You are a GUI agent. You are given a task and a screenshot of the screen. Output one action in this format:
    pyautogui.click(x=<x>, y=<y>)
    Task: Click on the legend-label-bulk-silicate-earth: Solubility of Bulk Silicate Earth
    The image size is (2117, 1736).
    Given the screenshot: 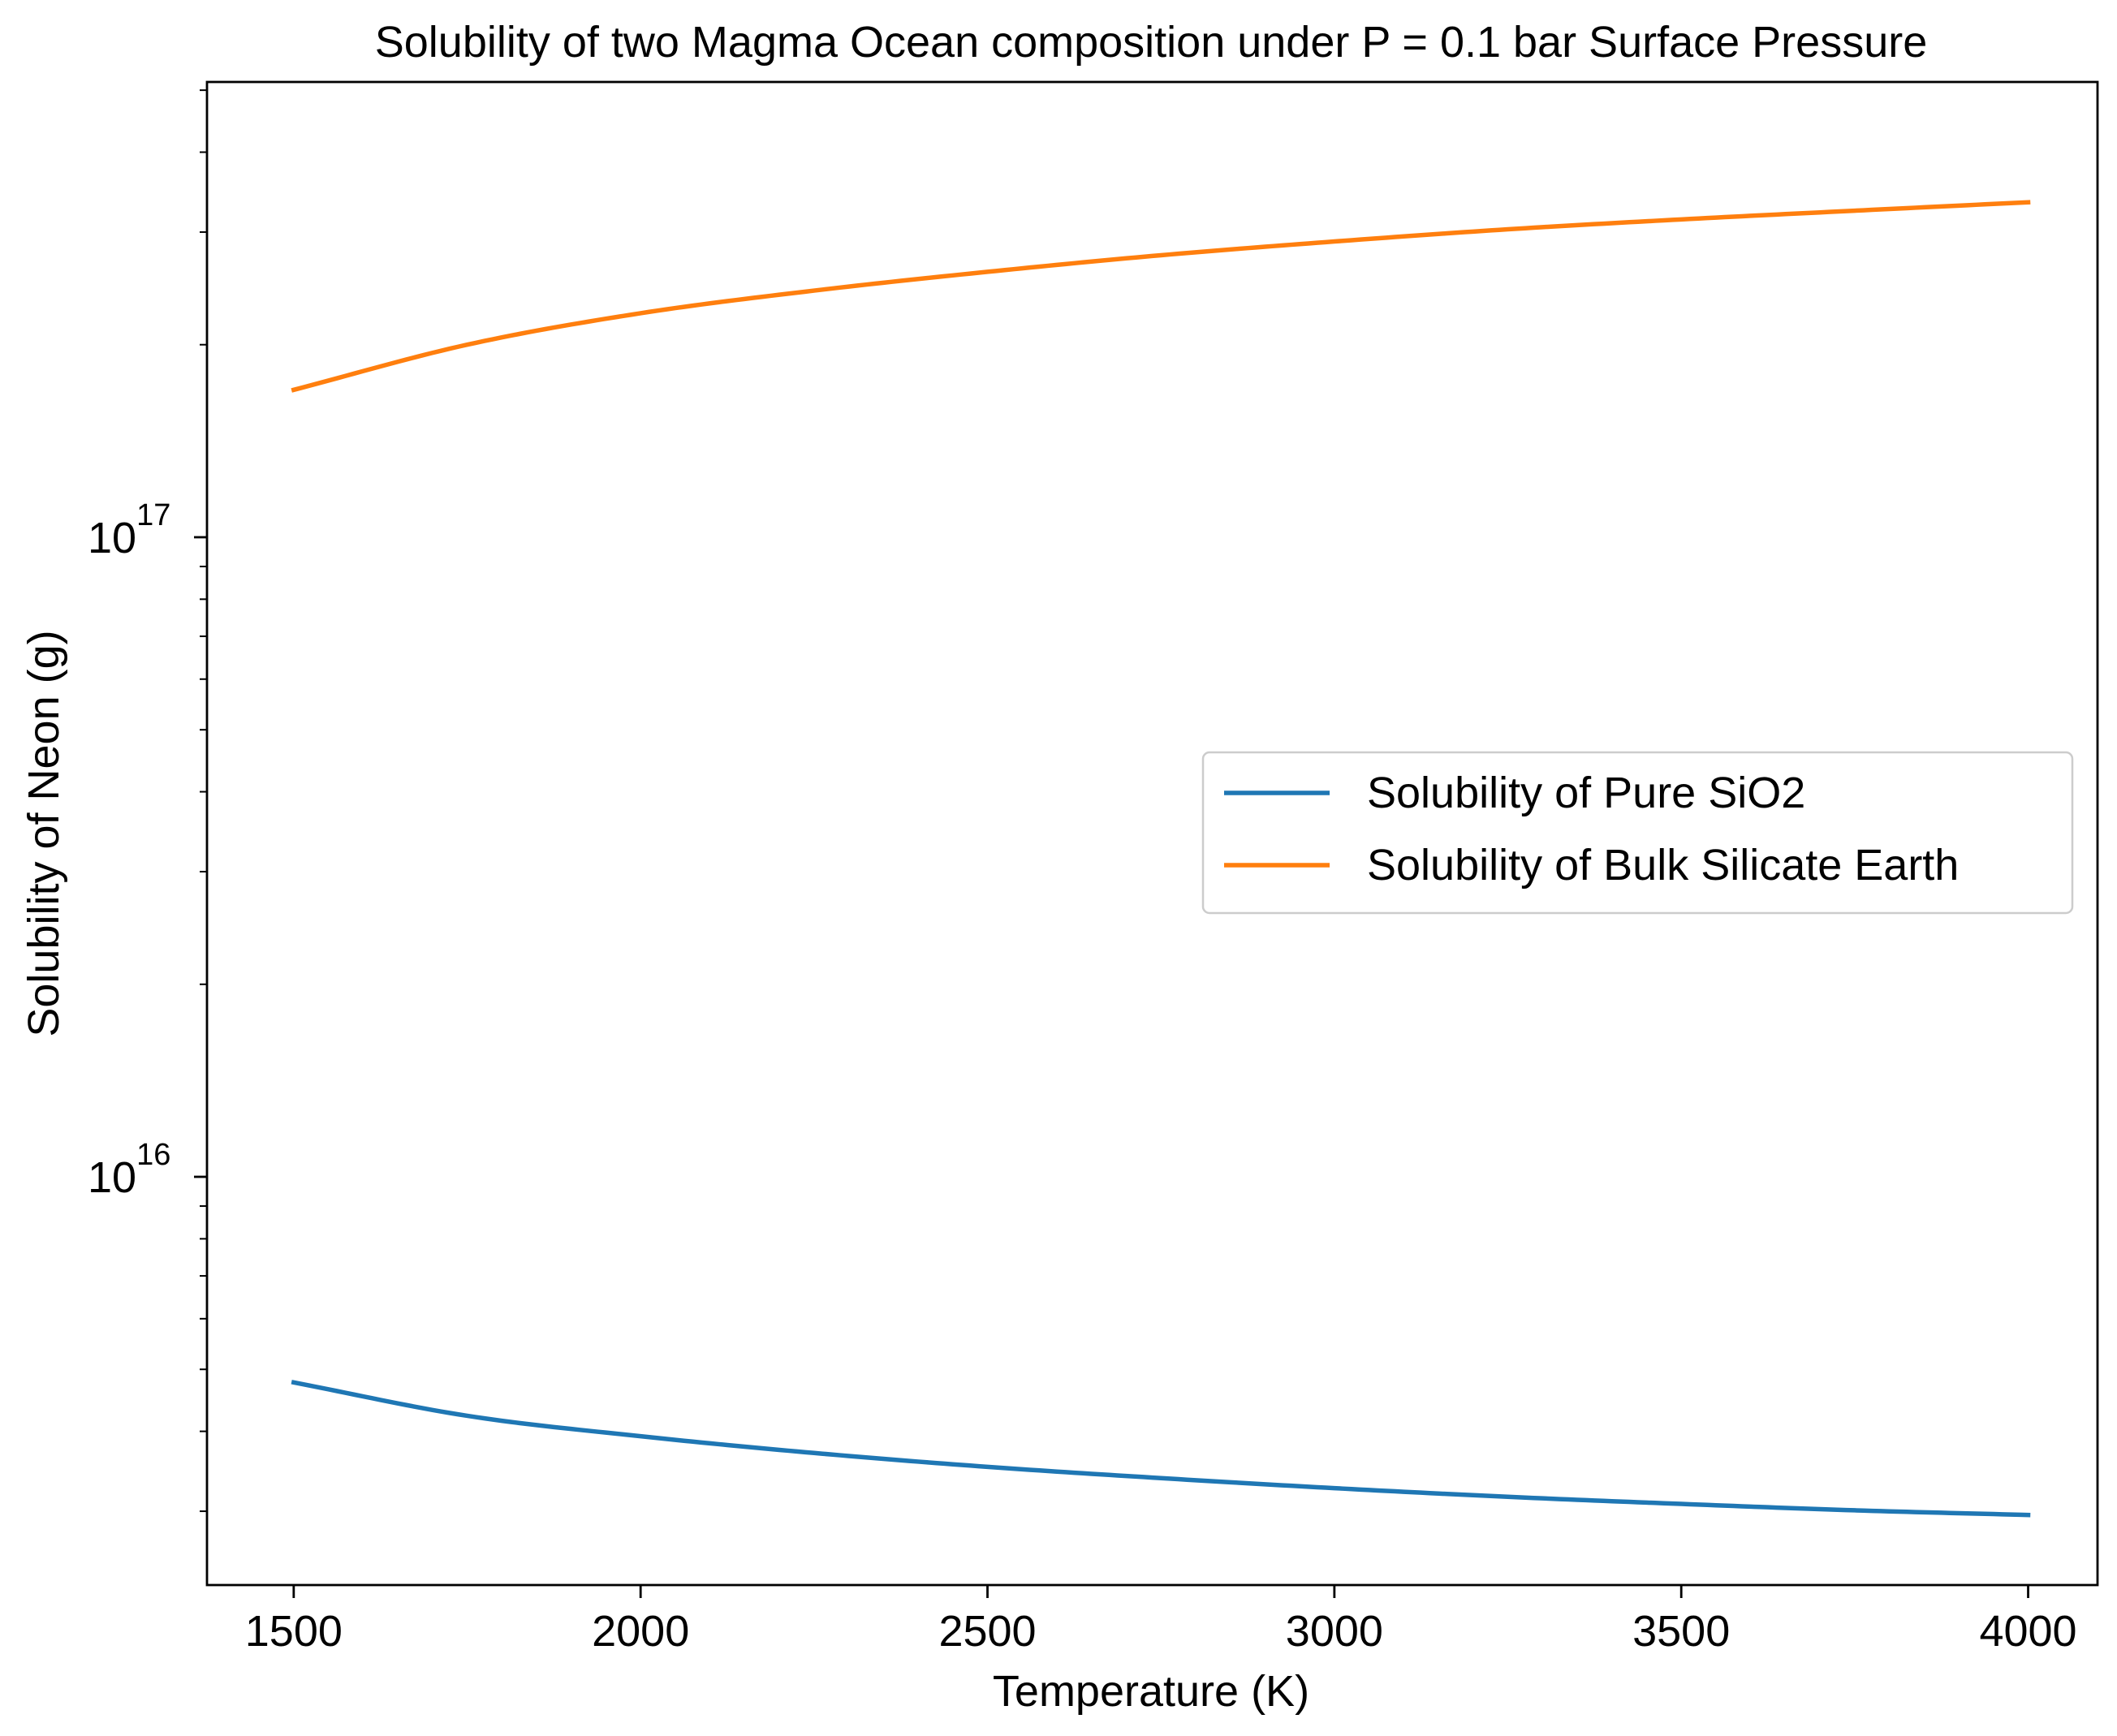 What is the action you would take?
    pyautogui.click(x=1663, y=866)
    